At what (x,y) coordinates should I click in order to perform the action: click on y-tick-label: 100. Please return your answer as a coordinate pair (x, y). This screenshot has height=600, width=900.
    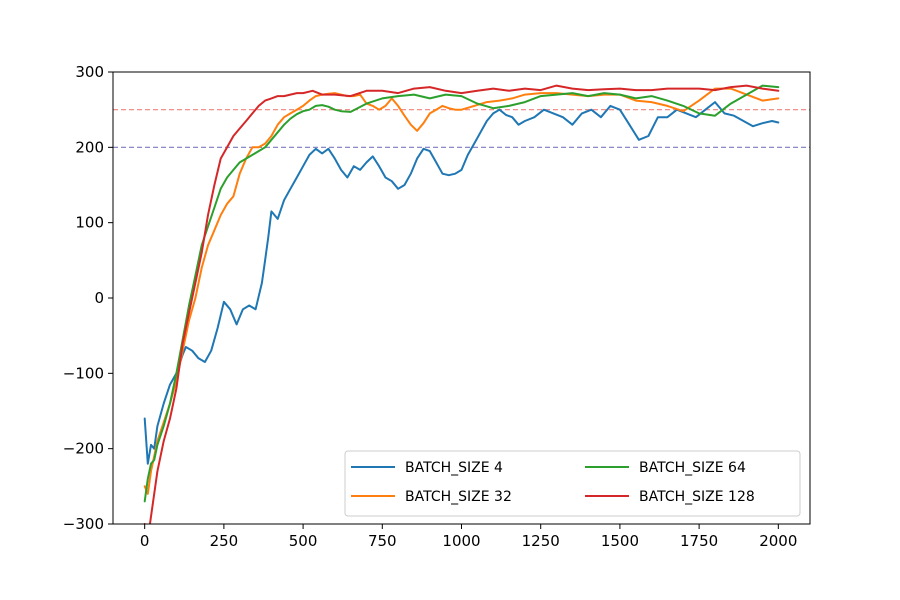
    Looking at the image, I should click on (89, 223).